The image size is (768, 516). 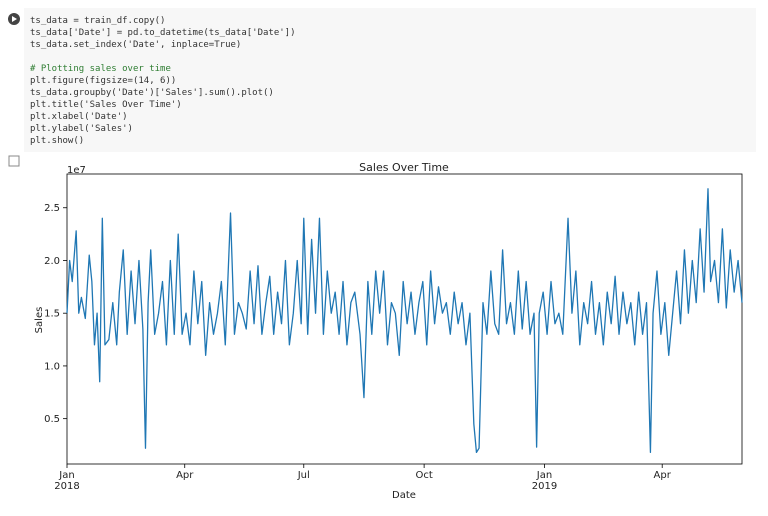 I want to click on code-line: plt.ylabel('Sales'), so click(x=81, y=129).